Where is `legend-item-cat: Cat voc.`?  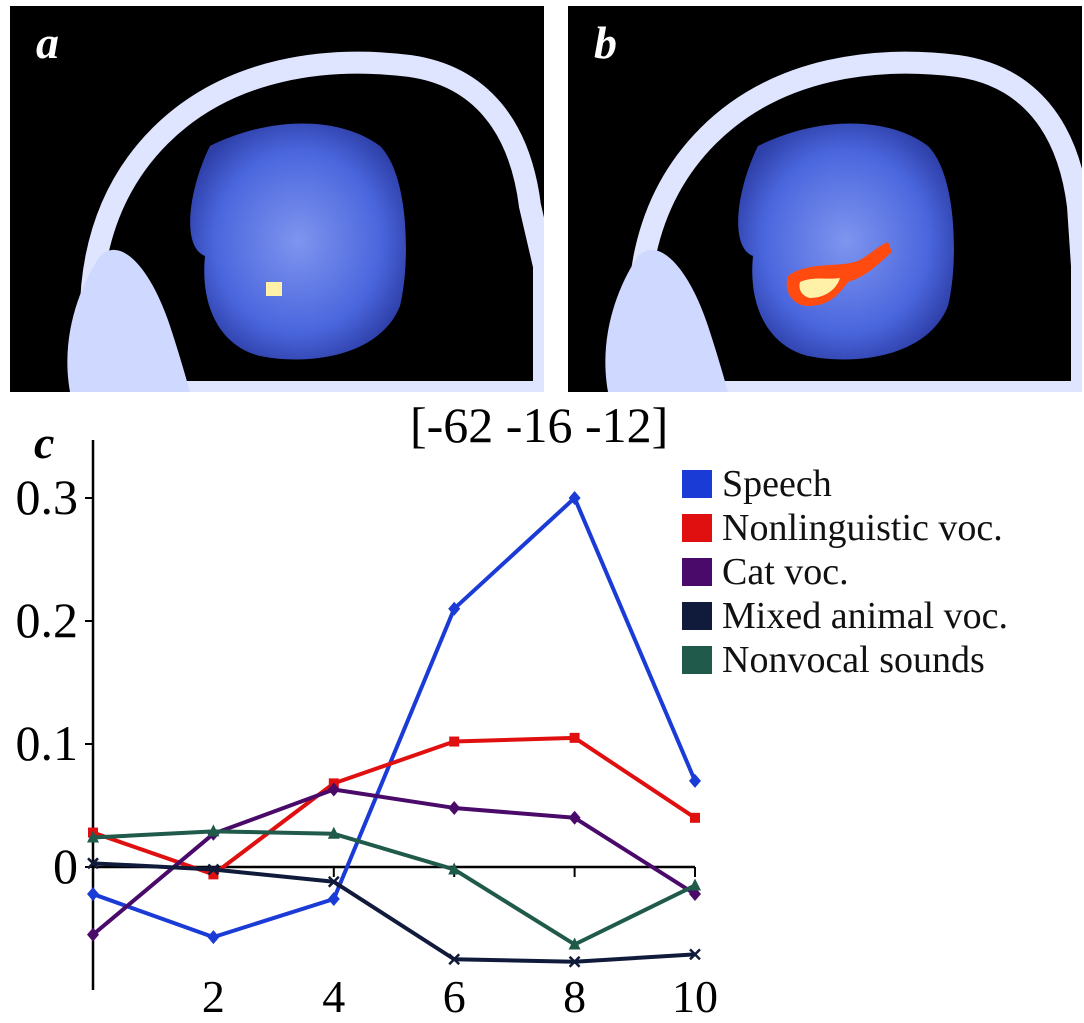
legend-item-cat: Cat voc. is located at coordinates (845, 572).